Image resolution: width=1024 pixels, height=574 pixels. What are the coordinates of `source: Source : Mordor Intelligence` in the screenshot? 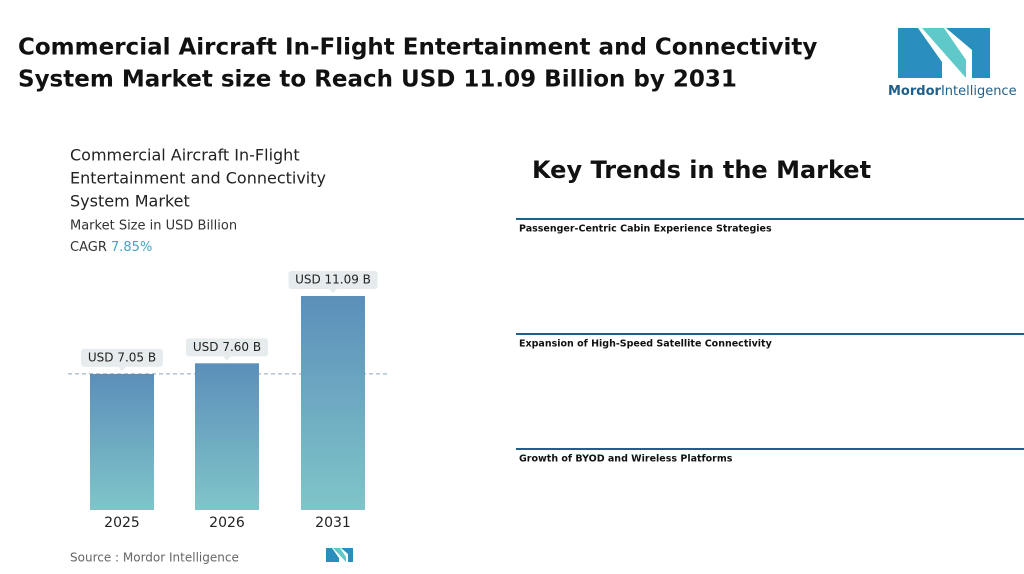 It's located at (154, 558).